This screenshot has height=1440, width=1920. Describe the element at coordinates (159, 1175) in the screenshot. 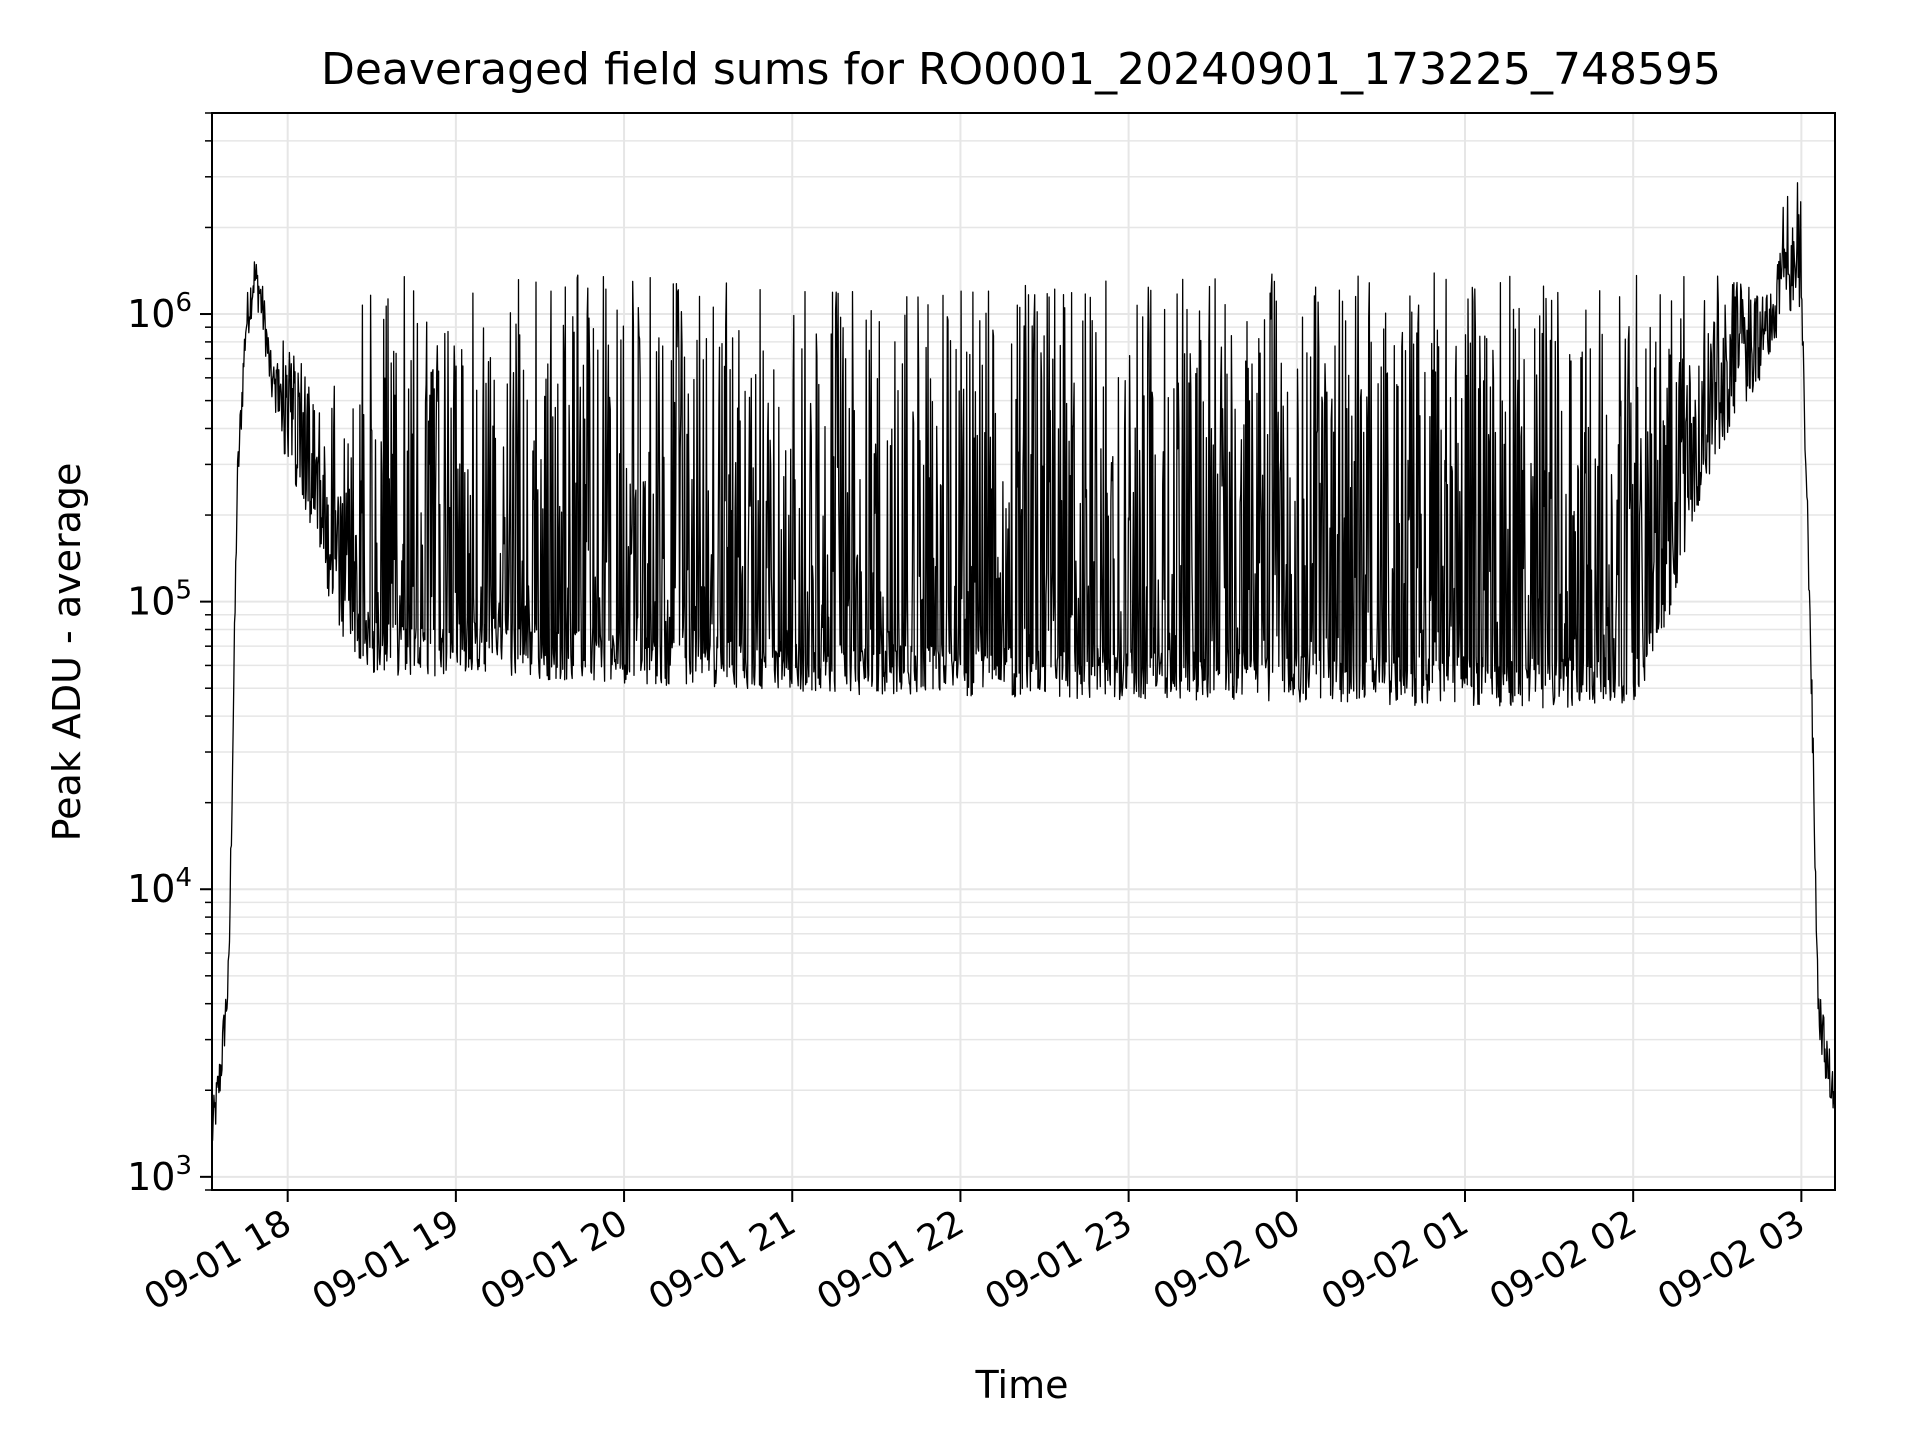

I see `y-tick-label: 103` at that location.